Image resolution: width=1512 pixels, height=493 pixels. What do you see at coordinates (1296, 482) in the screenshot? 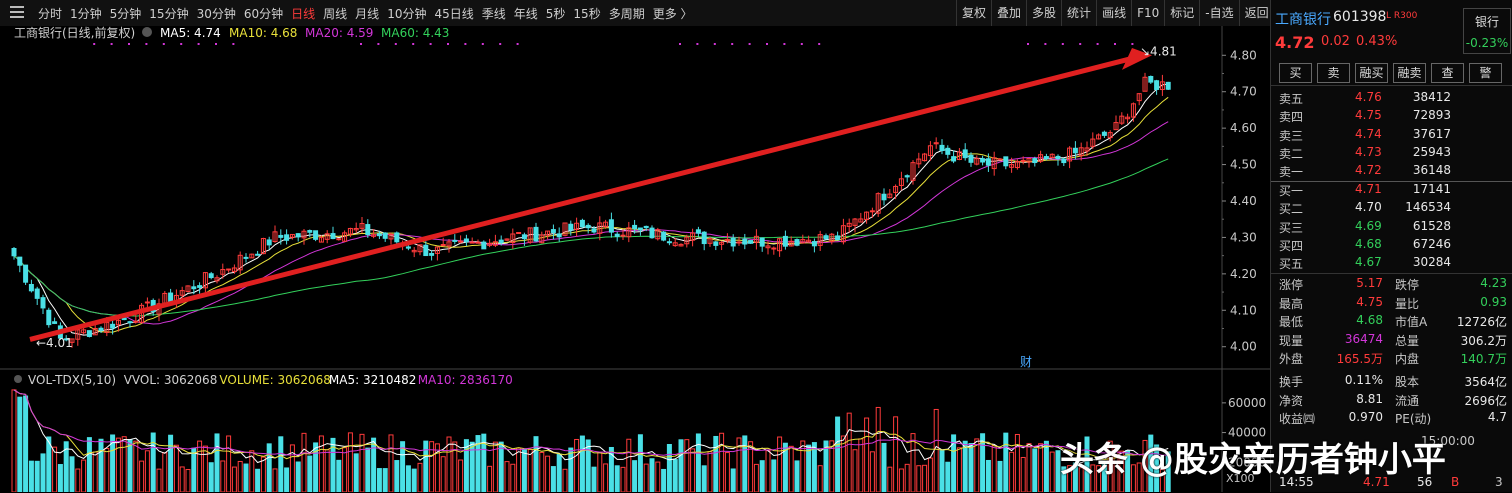
I see `tick-time: 14:55` at bounding box center [1296, 482].